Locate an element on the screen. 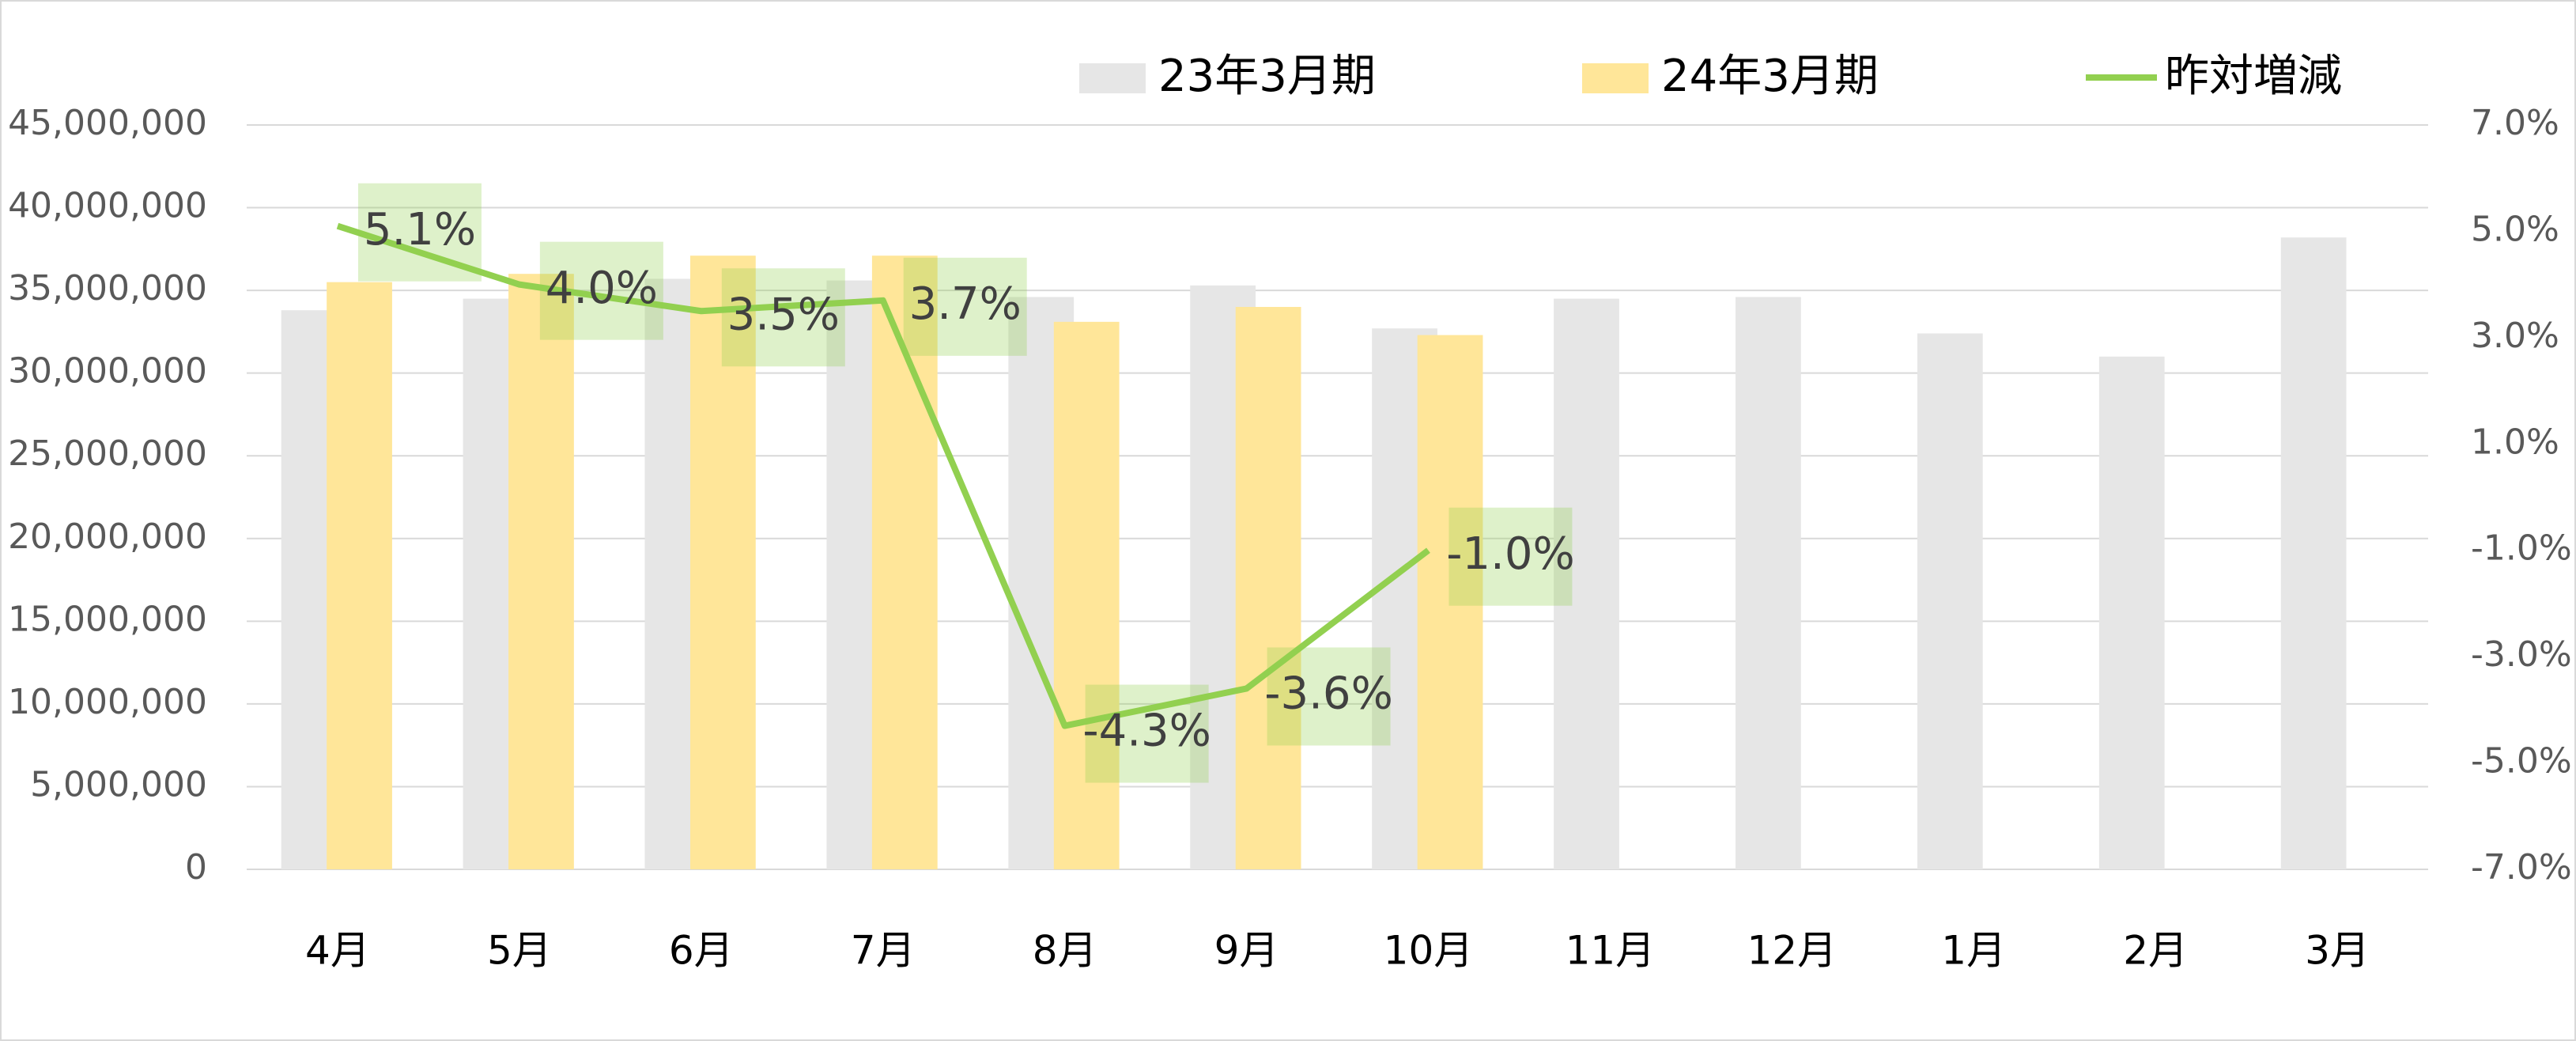 Image resolution: width=2576 pixels, height=1041 pixels. x-tick-label: 2月 is located at coordinates (2155, 951).